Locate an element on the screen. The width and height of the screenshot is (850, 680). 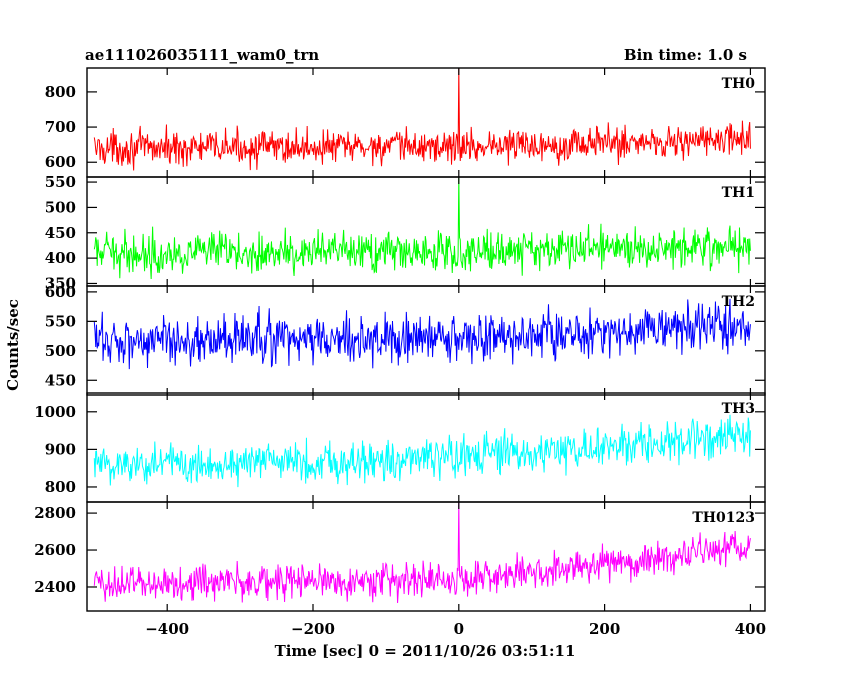
bin-time-label: Bin time: 1.0 s is located at coordinates (685, 55).